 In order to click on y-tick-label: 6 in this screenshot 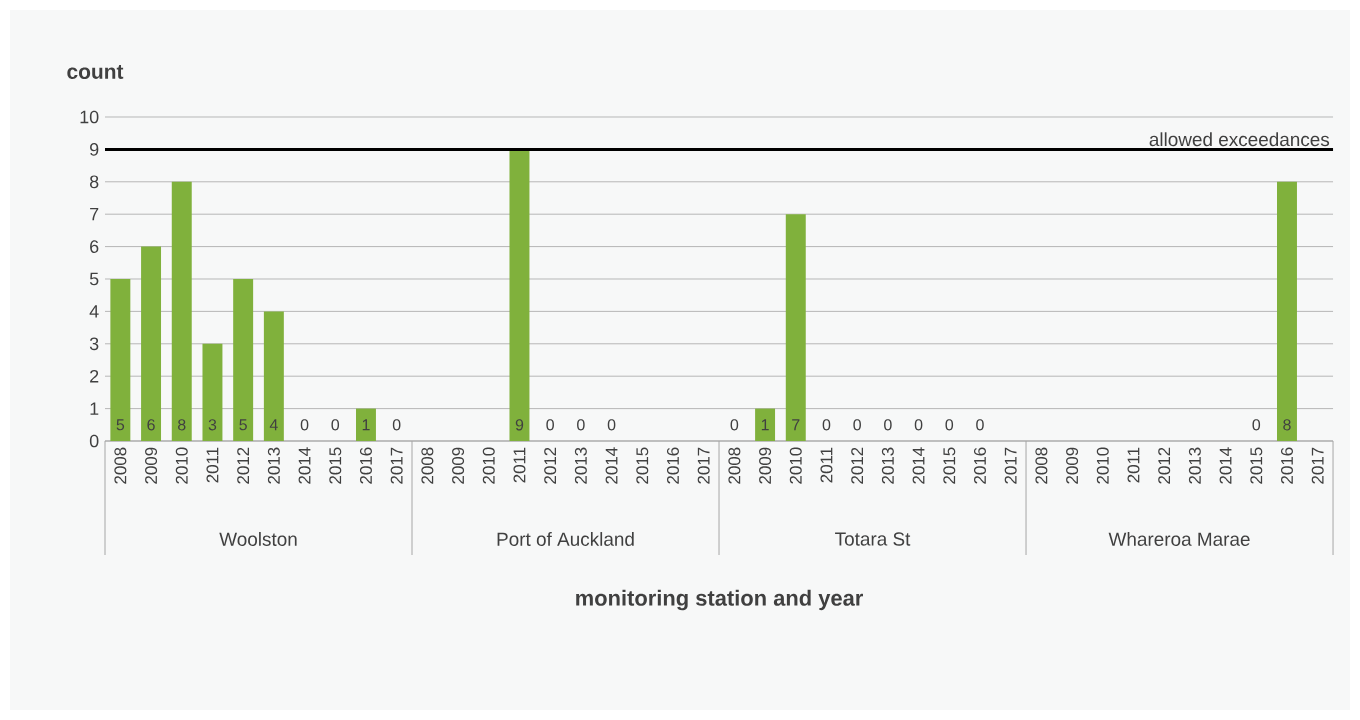, I will do `click(94, 246)`.